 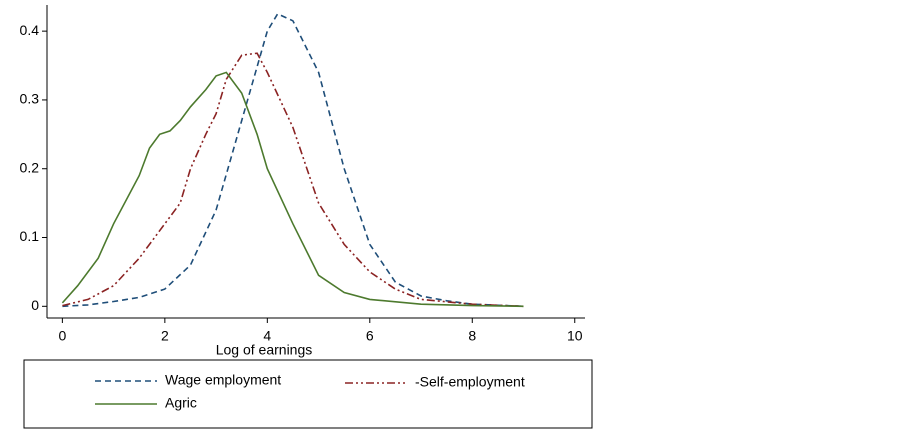 What do you see at coordinates (472, 336) in the screenshot?
I see `x-tick-label: 8` at bounding box center [472, 336].